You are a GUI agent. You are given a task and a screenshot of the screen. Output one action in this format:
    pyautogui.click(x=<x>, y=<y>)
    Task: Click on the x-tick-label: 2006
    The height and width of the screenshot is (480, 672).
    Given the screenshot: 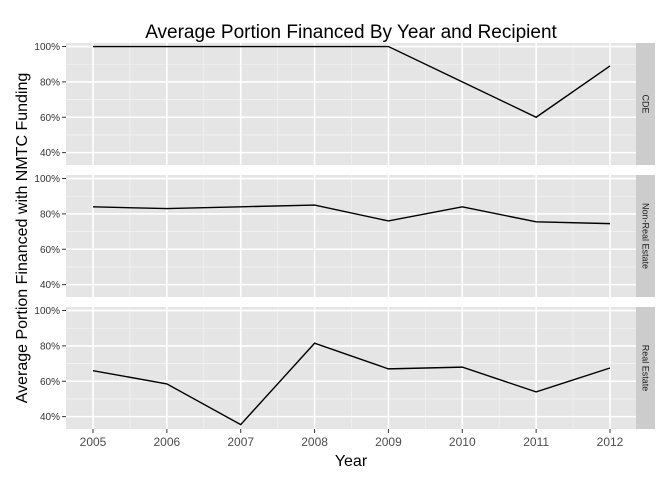 What is the action you would take?
    pyautogui.click(x=167, y=442)
    